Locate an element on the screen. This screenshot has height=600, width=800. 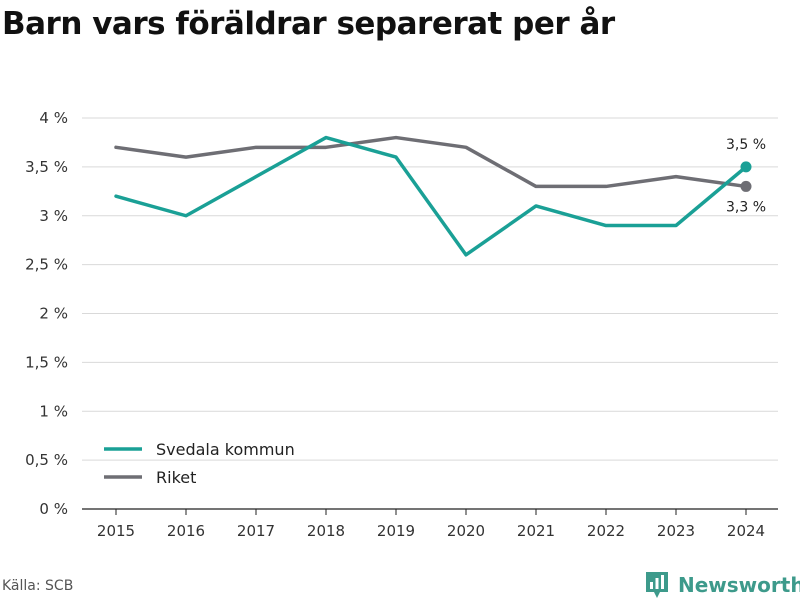
x-tick-label: 2015 is located at coordinates (116, 531).